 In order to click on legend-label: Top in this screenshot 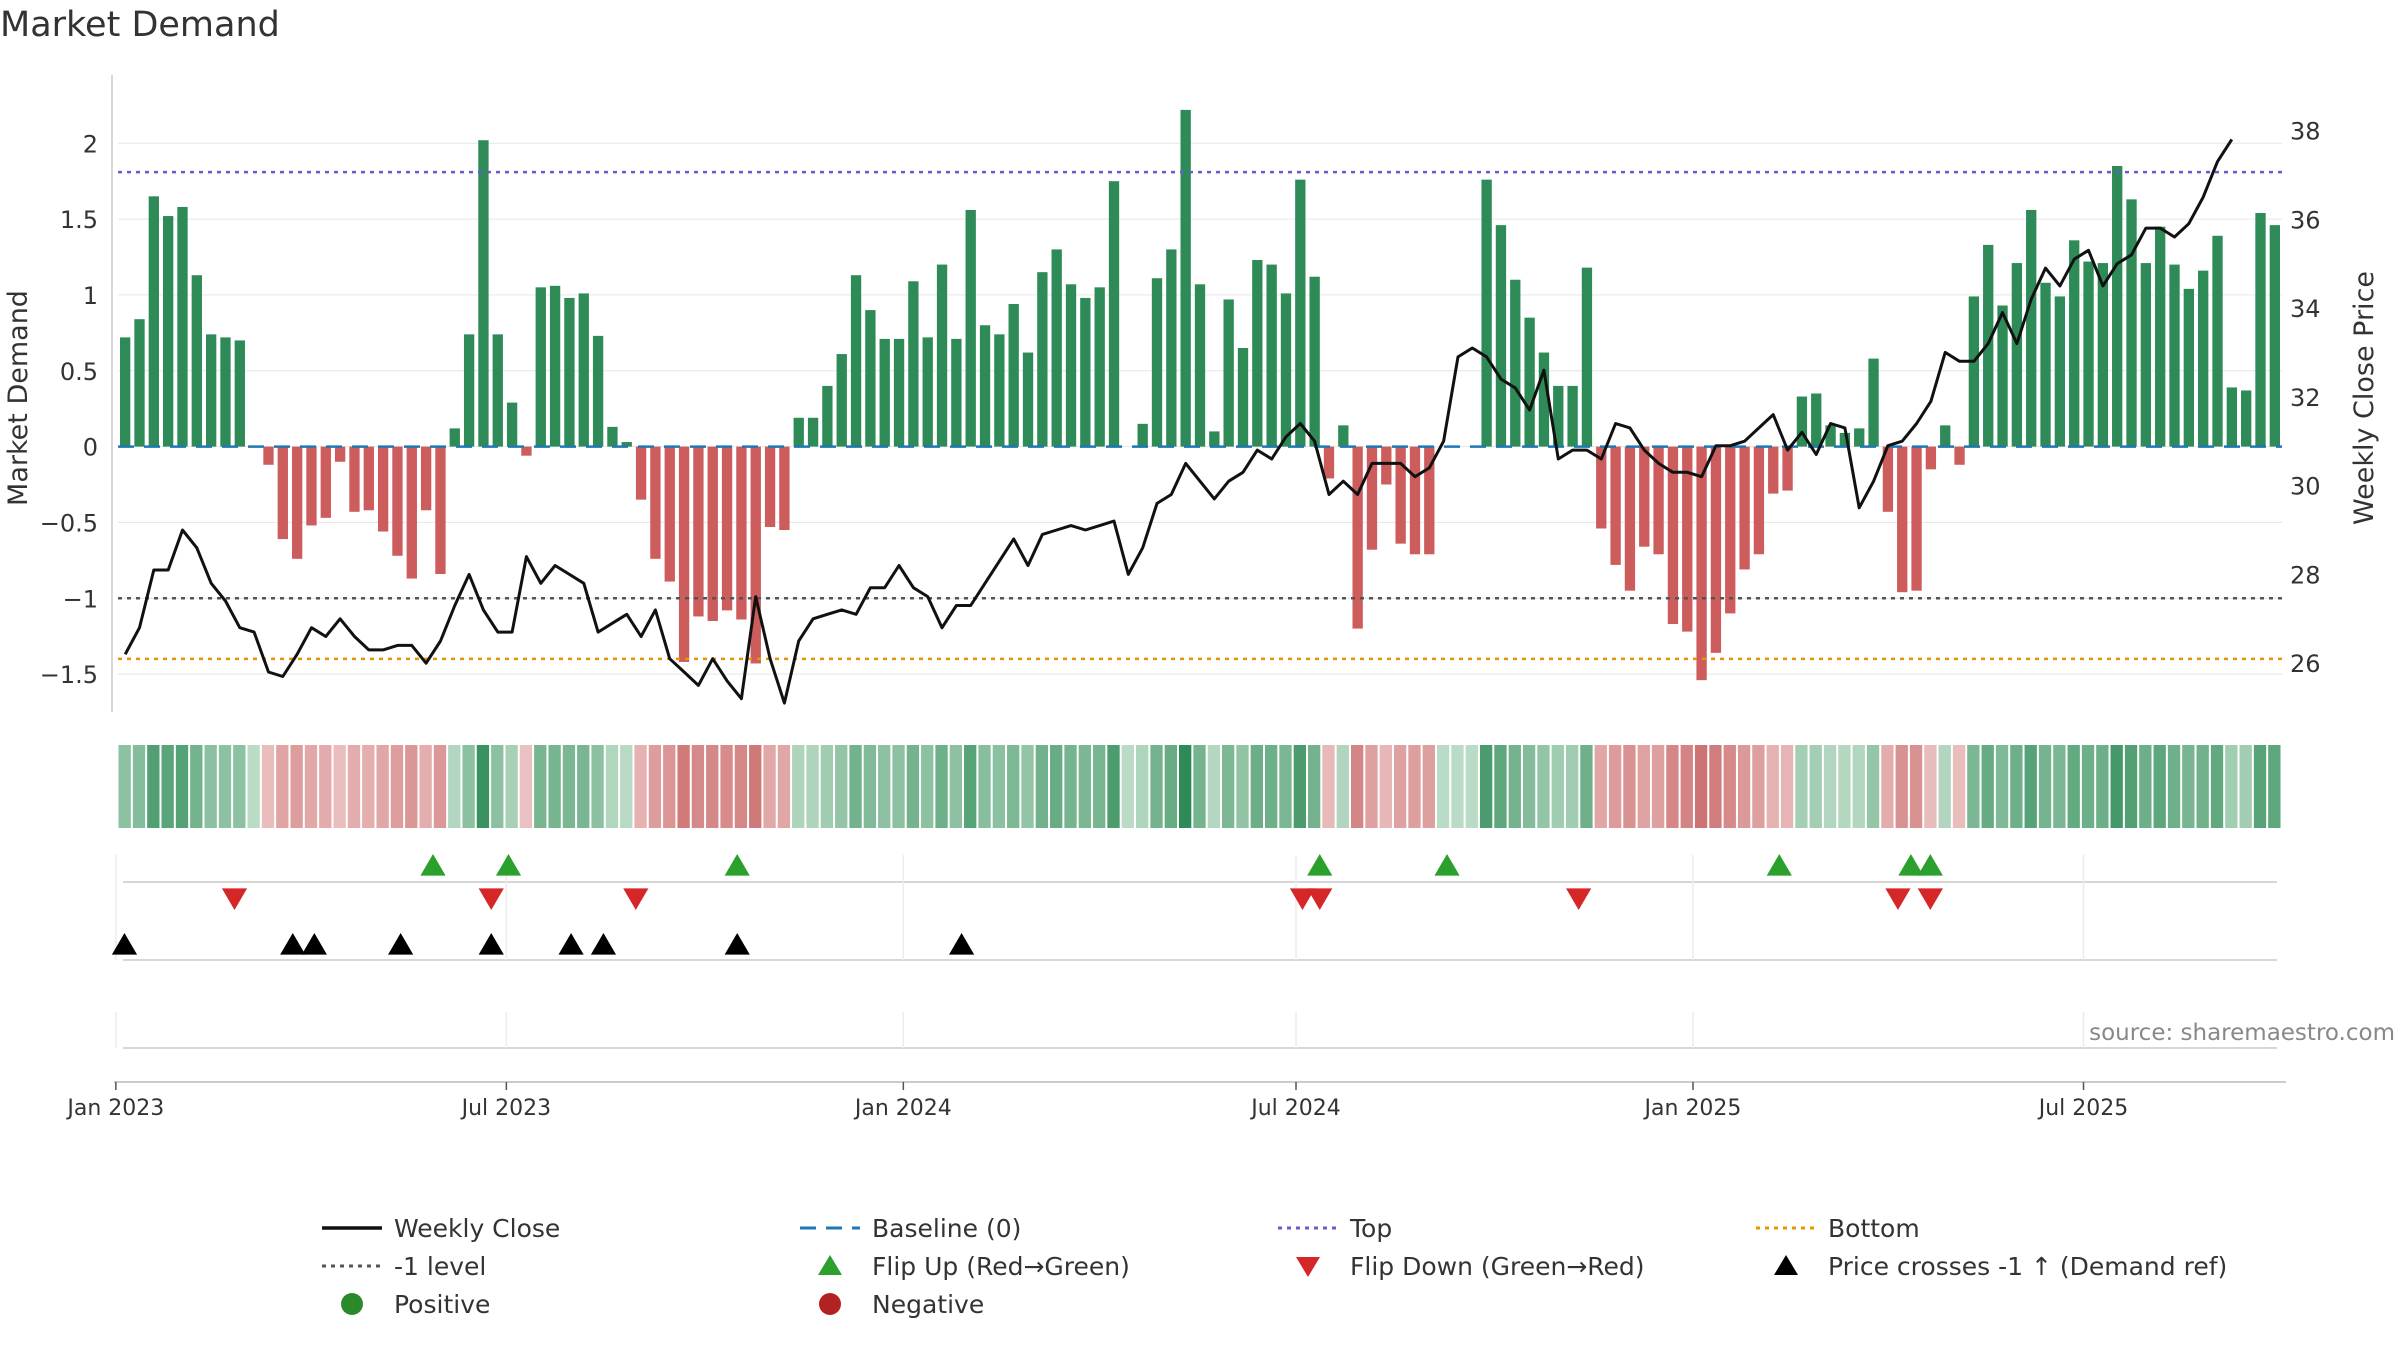, I will do `click(1370, 1228)`.